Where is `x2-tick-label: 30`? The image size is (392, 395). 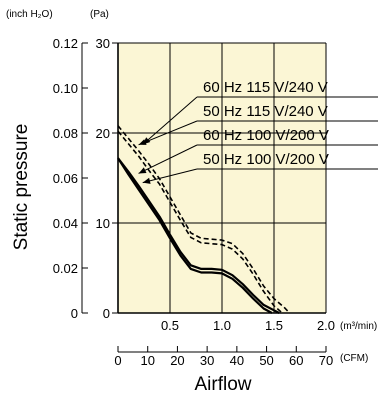 x2-tick-label: 30 is located at coordinates (207, 360).